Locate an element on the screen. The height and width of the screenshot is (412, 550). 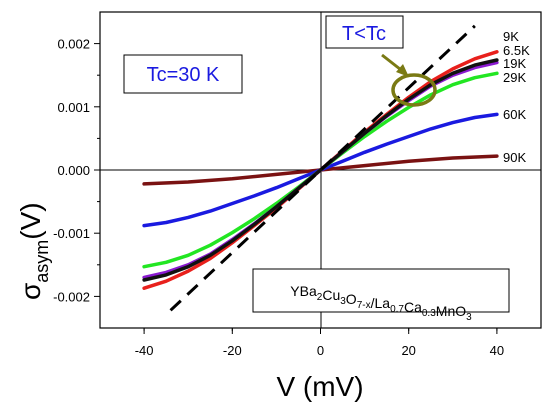
marker-arrow-head is located at coordinates (402, 70).